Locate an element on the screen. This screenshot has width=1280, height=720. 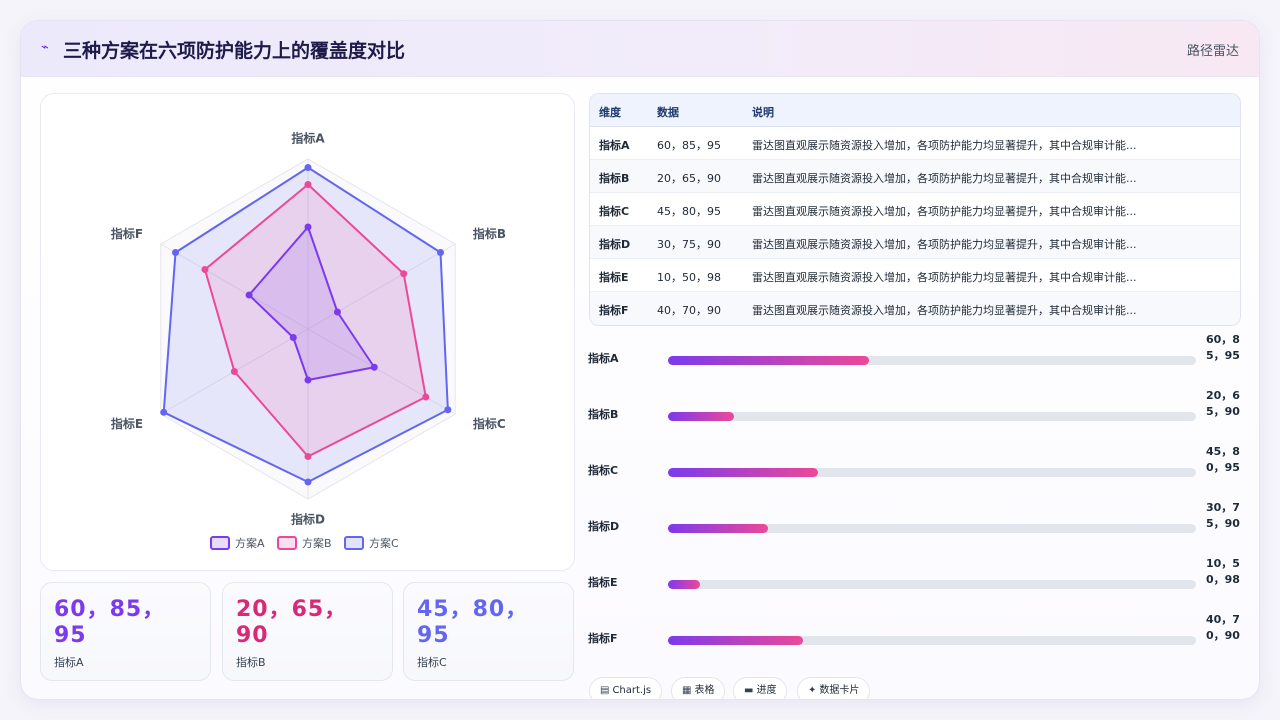
radar-indicator-label: 指标D is located at coordinates (308, 518).